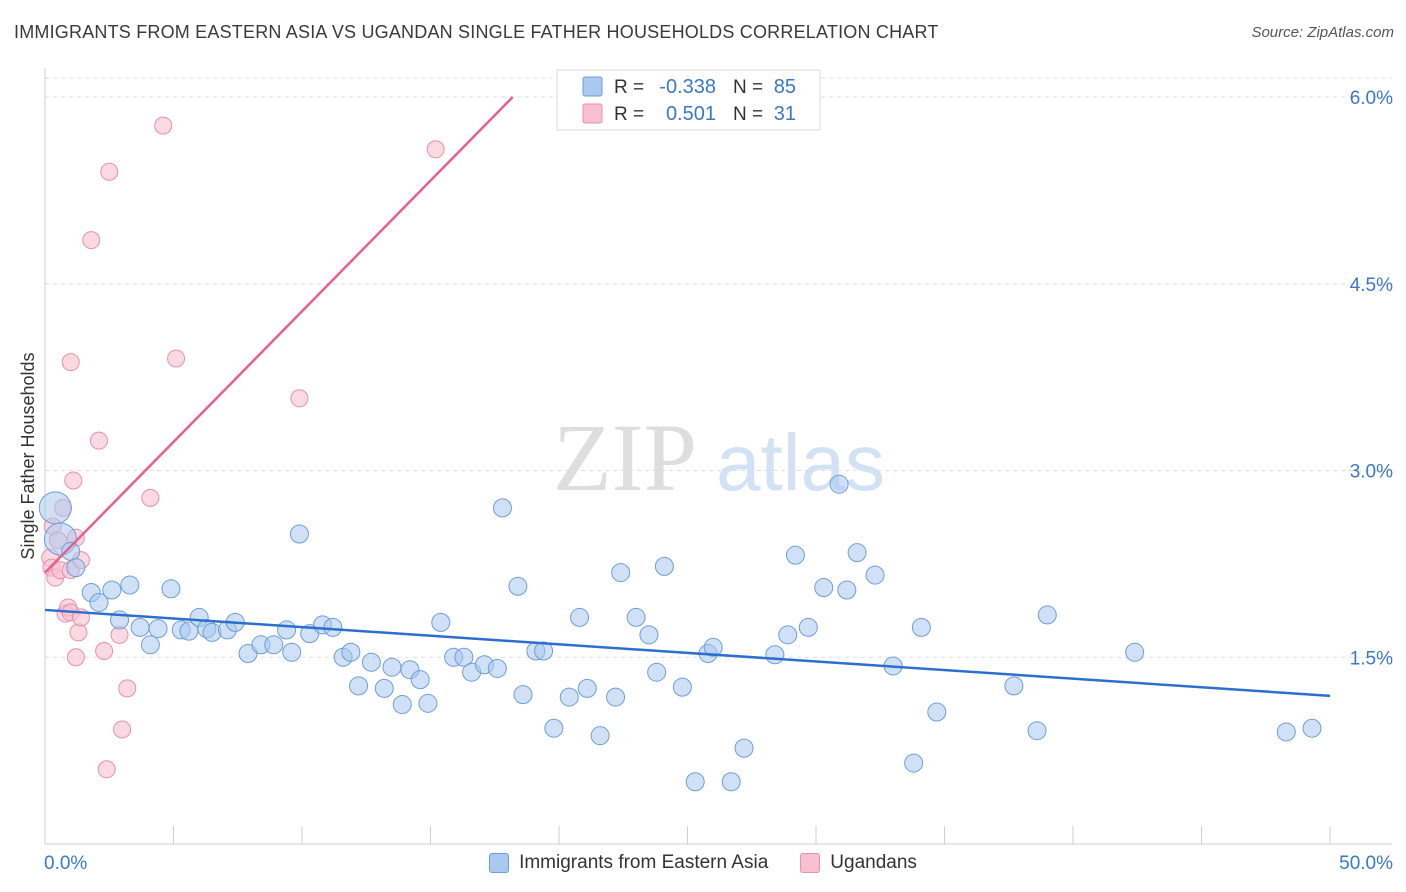 This screenshot has width=1406, height=892. What do you see at coordinates (688, 100) in the screenshot?
I see `stats-legend: R = -0.338 N = 85 R = 0.501 N = 31` at bounding box center [688, 100].